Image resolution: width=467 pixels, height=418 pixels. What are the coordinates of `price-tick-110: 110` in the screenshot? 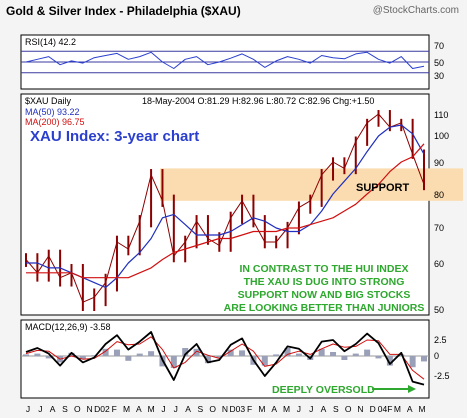 It's located at (441, 115).